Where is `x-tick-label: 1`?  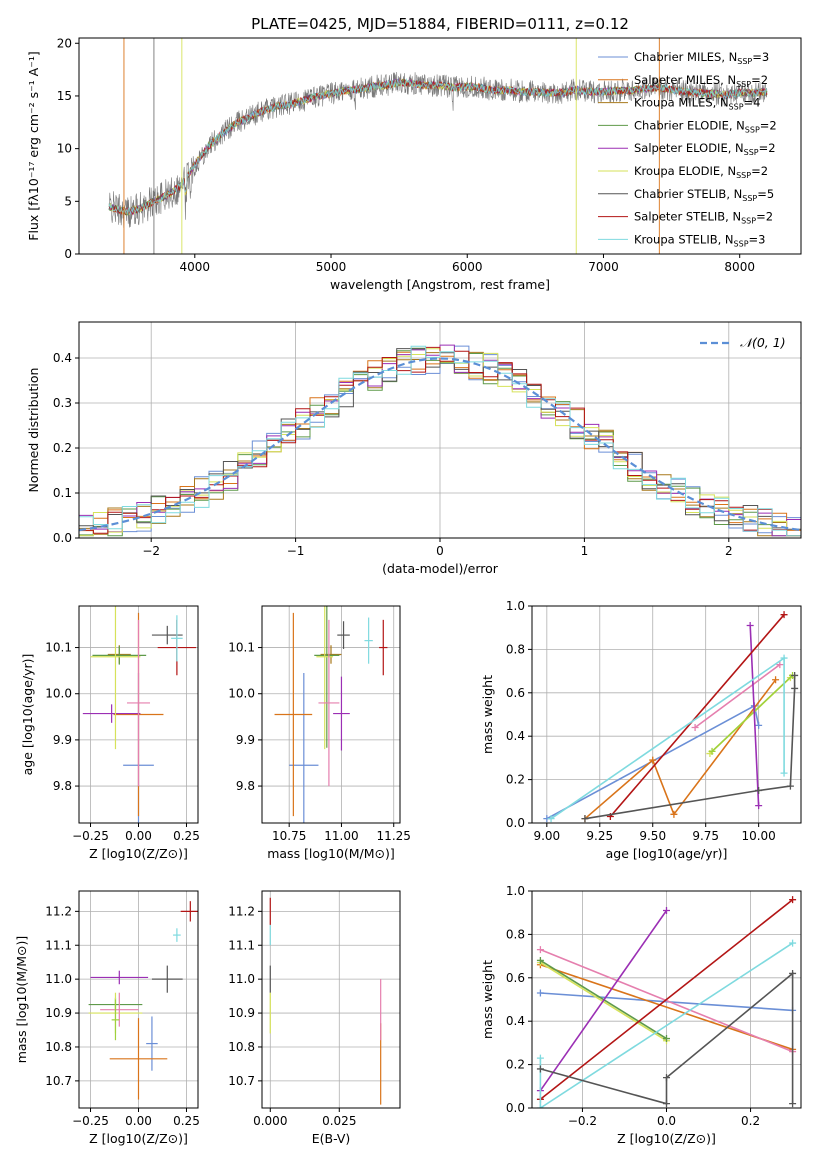 x-tick-label: 1 is located at coordinates (585, 551).